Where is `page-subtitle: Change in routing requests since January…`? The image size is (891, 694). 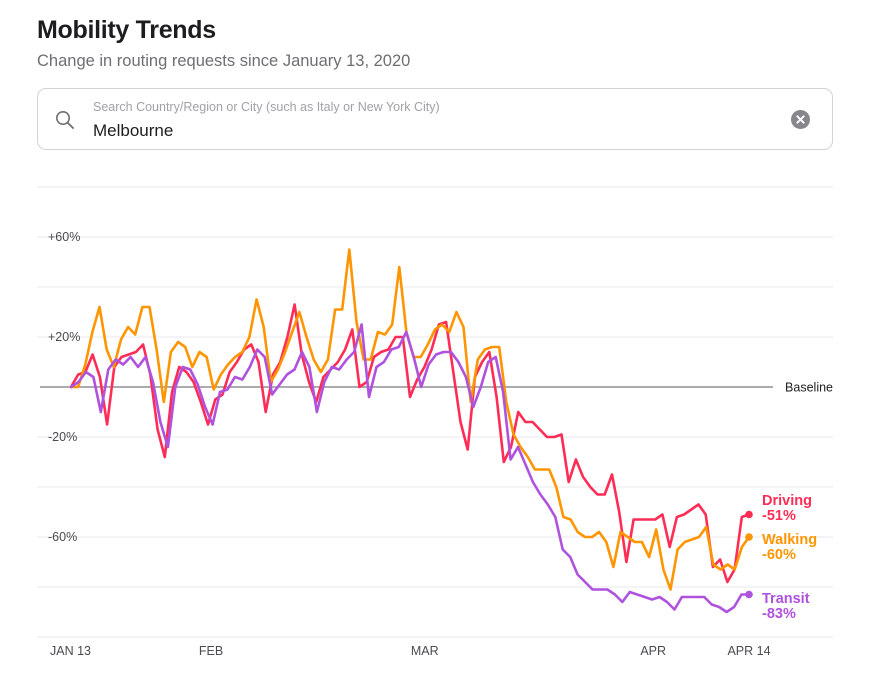
page-subtitle: Change in routing requests since January… is located at coordinates (224, 61).